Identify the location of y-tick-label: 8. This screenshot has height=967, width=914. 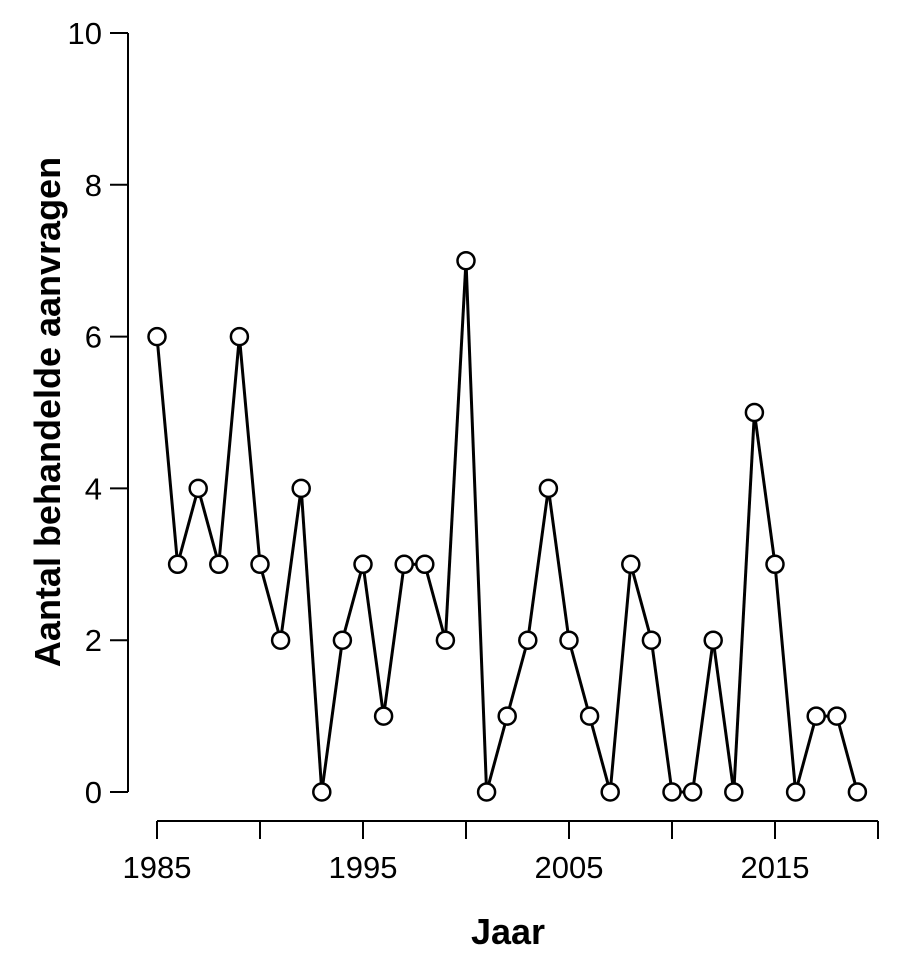
(93, 185).